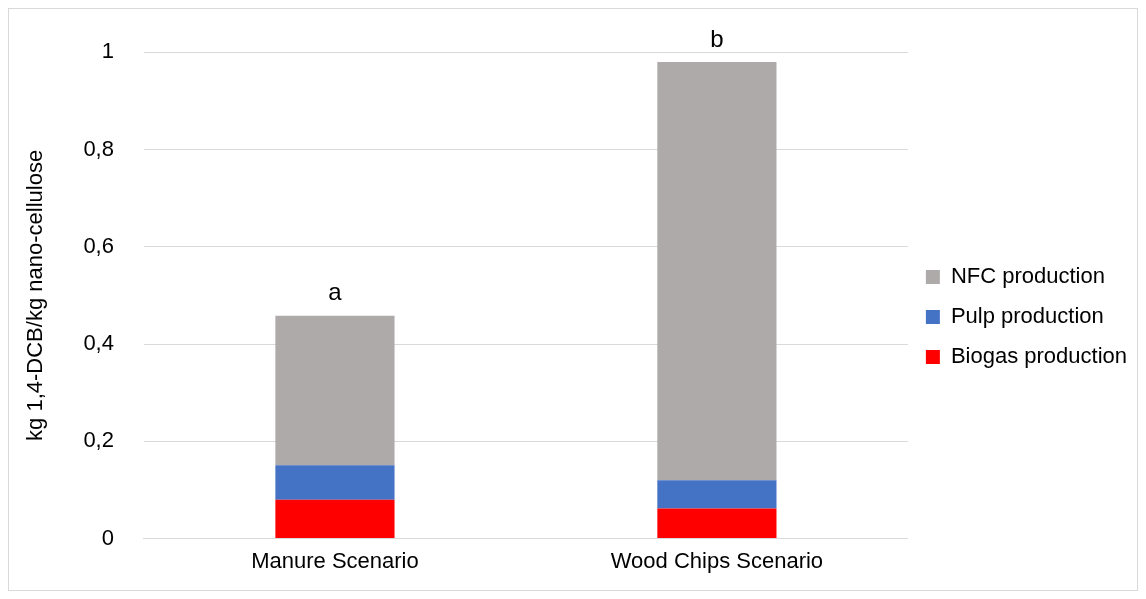  What do you see at coordinates (107, 537) in the screenshot?
I see `y-tick-label: 0` at bounding box center [107, 537].